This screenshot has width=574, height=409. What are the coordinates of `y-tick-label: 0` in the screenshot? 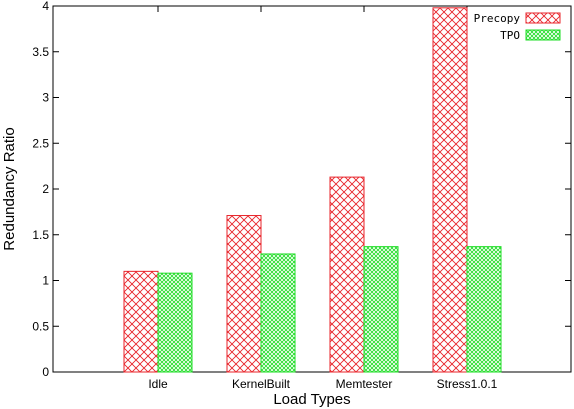 It's located at (45, 372).